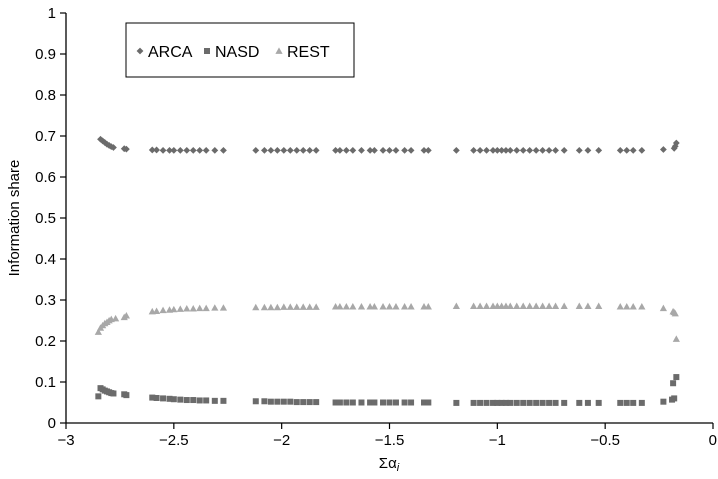 The height and width of the screenshot is (479, 718). What do you see at coordinates (497, 440) in the screenshot?
I see `x-tick-label: −1` at bounding box center [497, 440].